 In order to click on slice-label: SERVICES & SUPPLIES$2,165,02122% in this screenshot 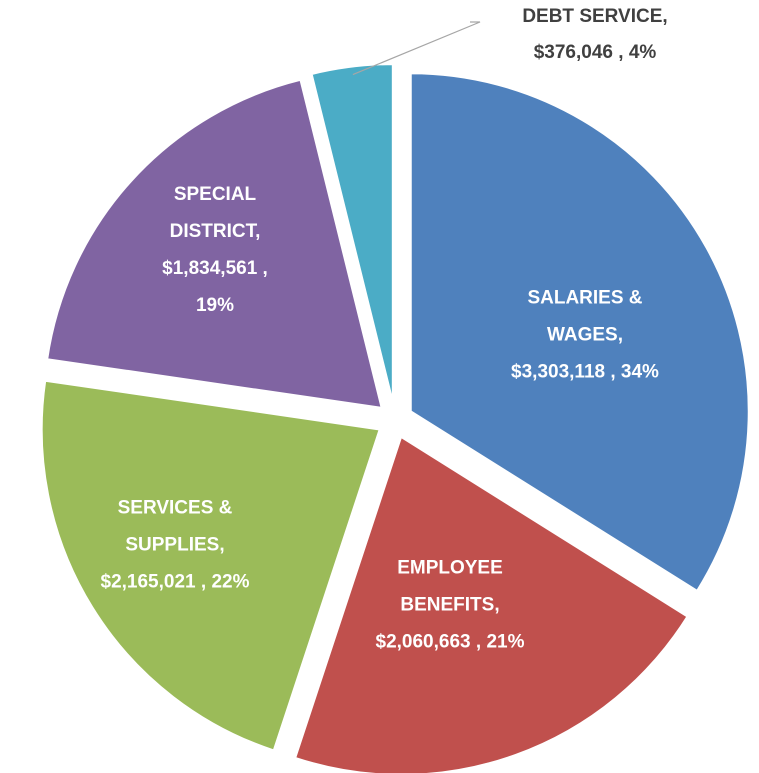, I will do `click(175, 545)`.